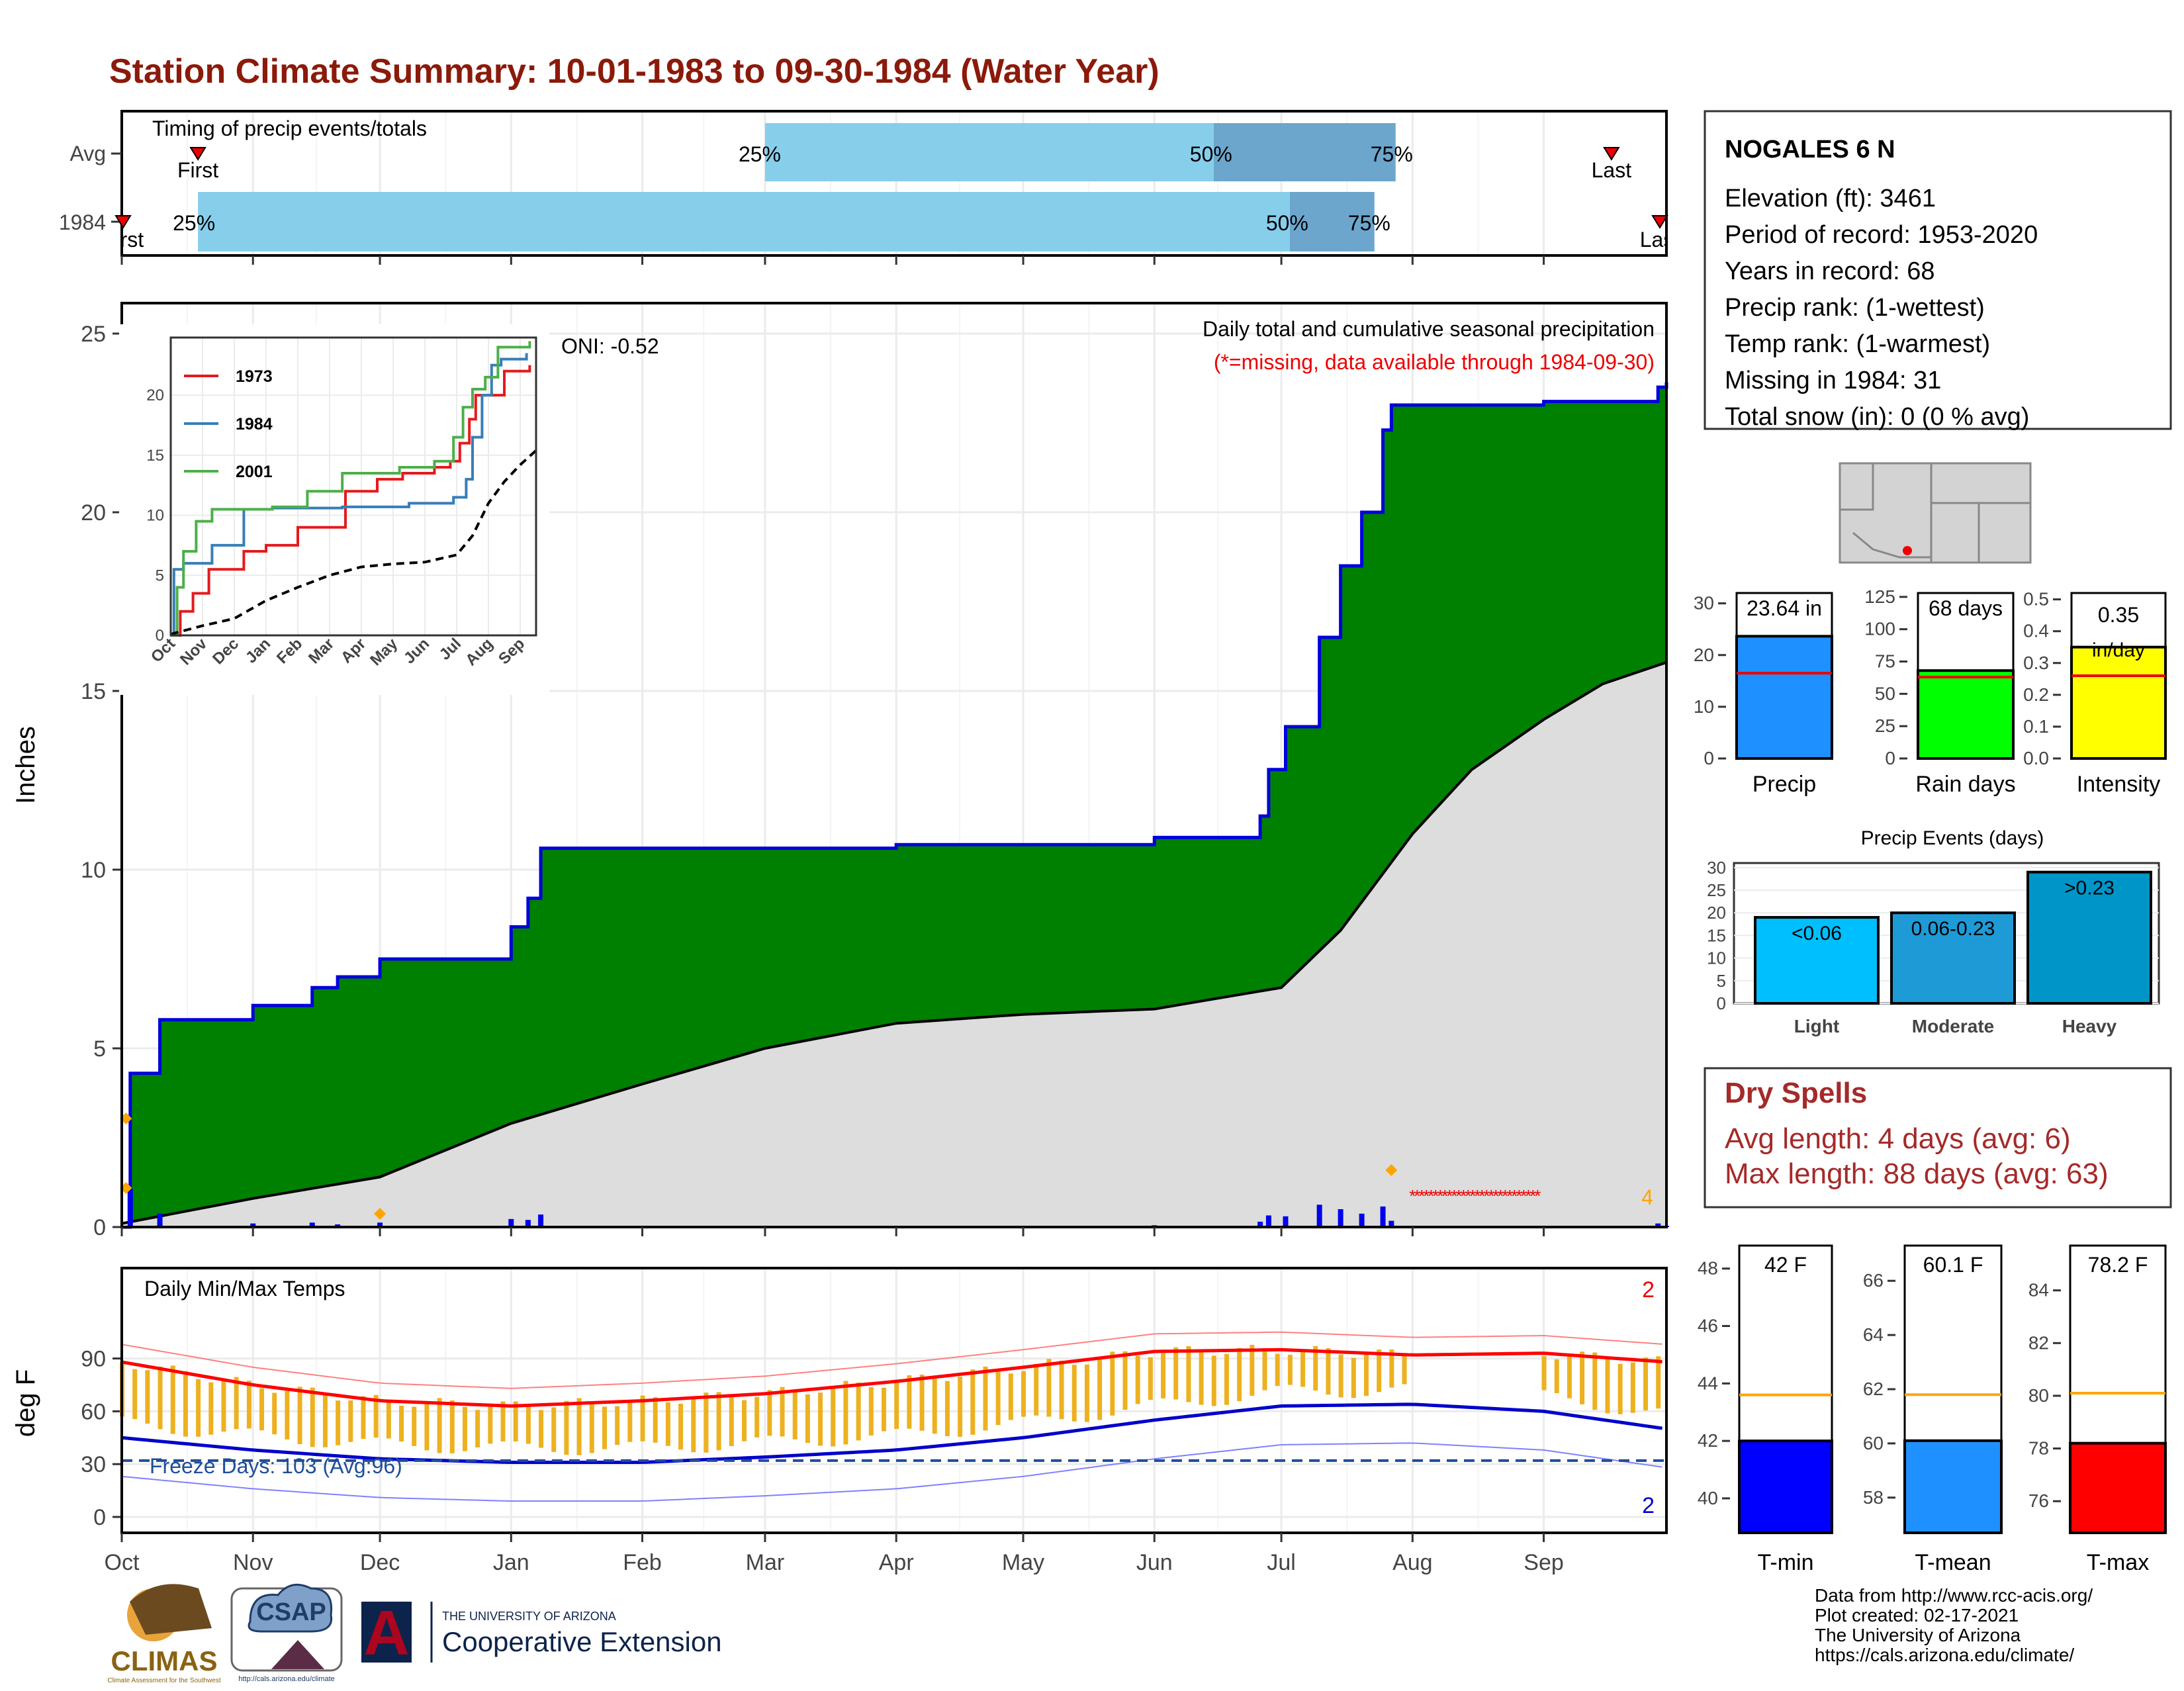 The height and width of the screenshot is (1691, 2184). I want to click on events-ytick-0: 0, so click(1721, 1003).